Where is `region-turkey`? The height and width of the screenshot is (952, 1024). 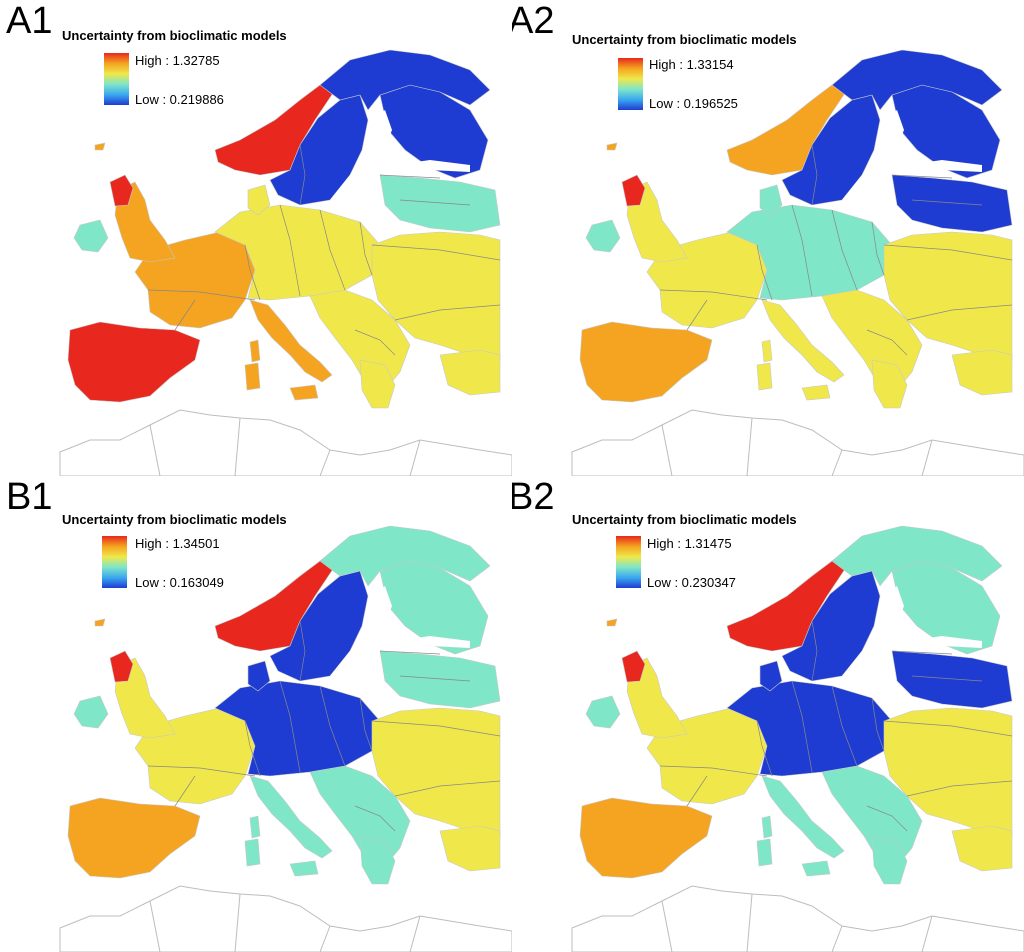 region-turkey is located at coordinates (982, 848).